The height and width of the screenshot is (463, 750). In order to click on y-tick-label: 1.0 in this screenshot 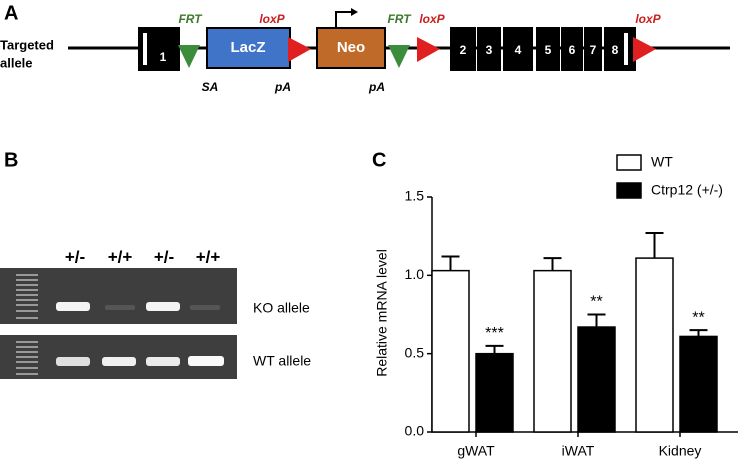, I will do `click(415, 274)`.